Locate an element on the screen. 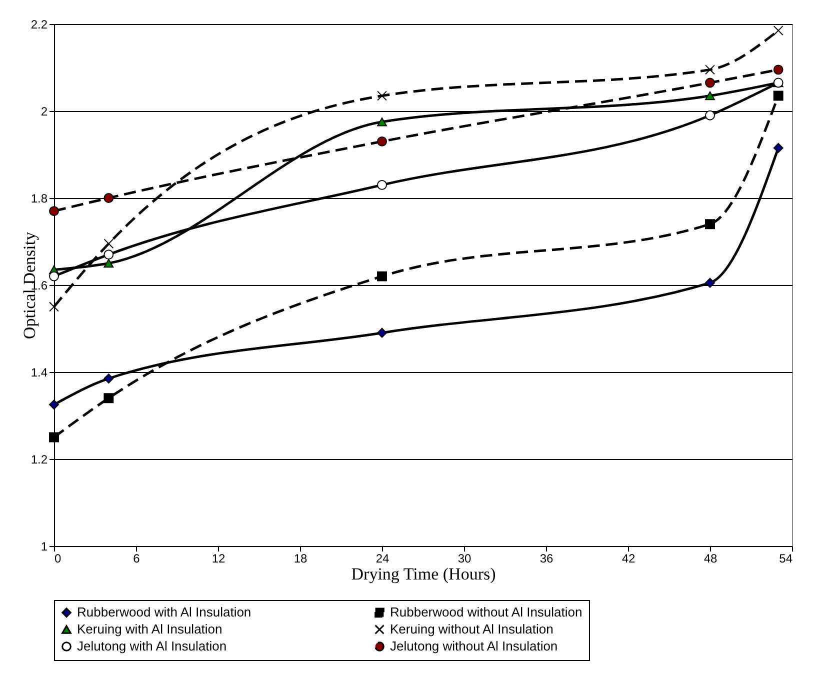 The width and height of the screenshot is (816, 698). x-axis-title: Drying Time (Hours) is located at coordinates (423, 574).